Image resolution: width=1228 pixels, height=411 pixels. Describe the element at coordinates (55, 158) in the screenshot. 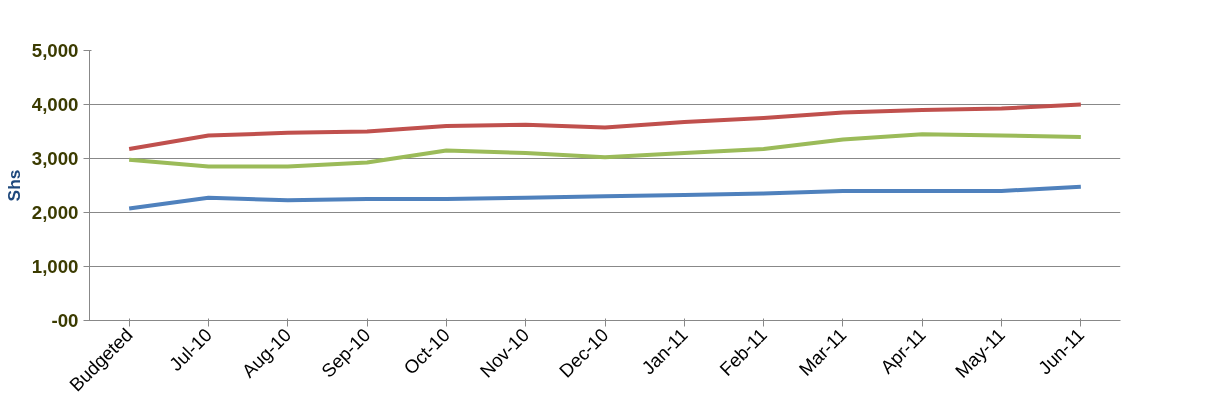

I see `y-tick-label: 3,000` at that location.